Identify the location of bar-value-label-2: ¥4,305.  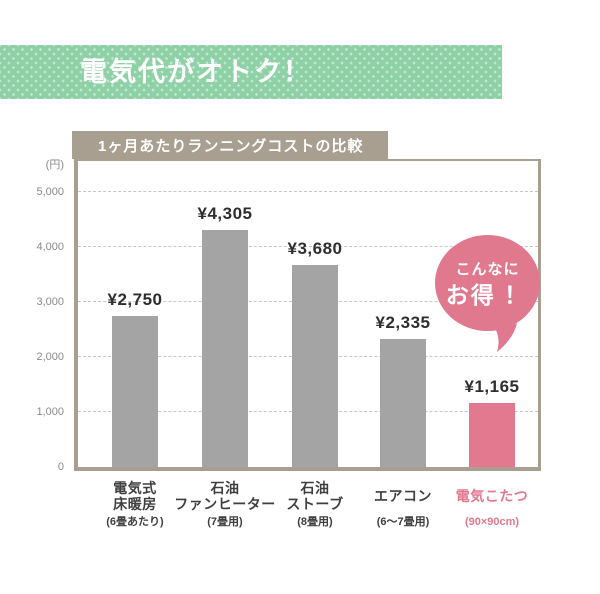
(225, 213).